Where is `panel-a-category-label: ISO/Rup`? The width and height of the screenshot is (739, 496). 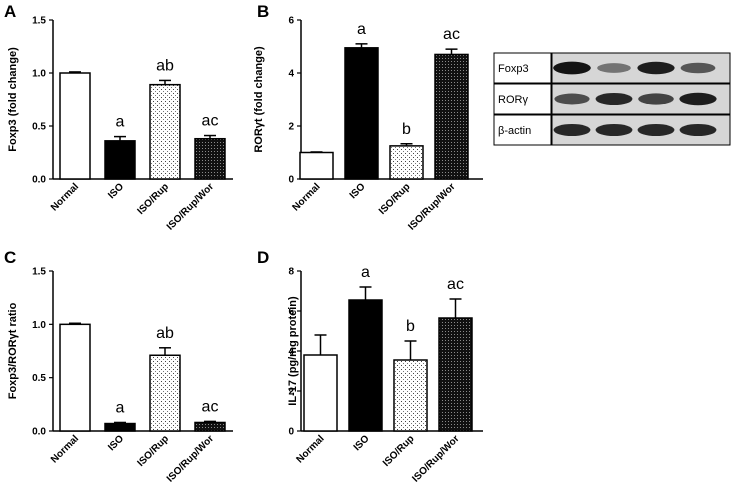 panel-a-category-label: ISO/Rup is located at coordinates (153, 199).